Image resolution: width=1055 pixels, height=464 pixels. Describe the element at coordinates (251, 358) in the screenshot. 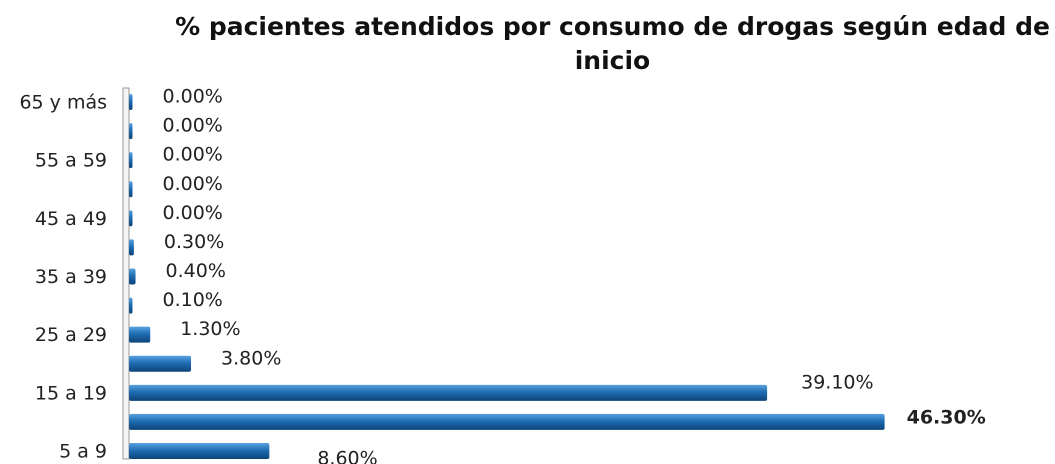

I see `data-label: 3.80%` at that location.